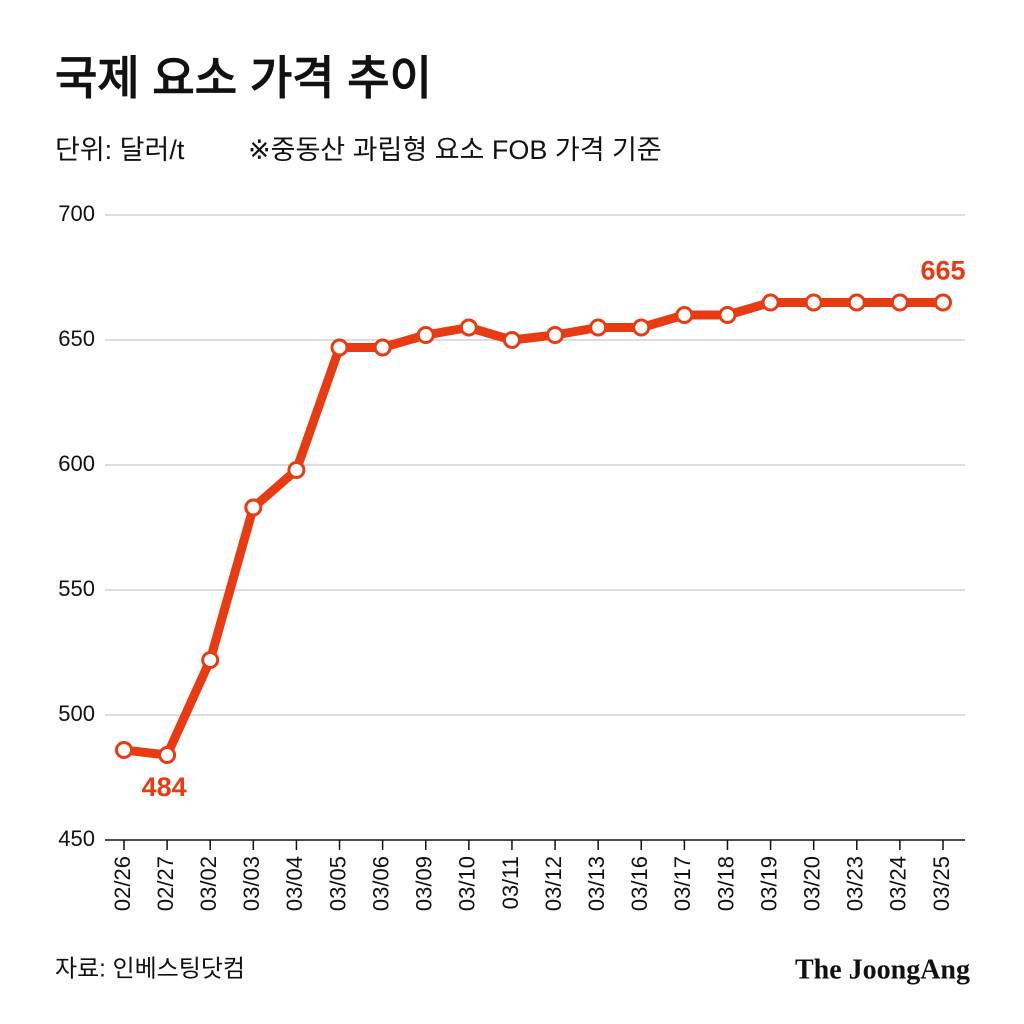 This screenshot has width=1024, height=1024. I want to click on y-tick-label: 500, so click(76, 713).